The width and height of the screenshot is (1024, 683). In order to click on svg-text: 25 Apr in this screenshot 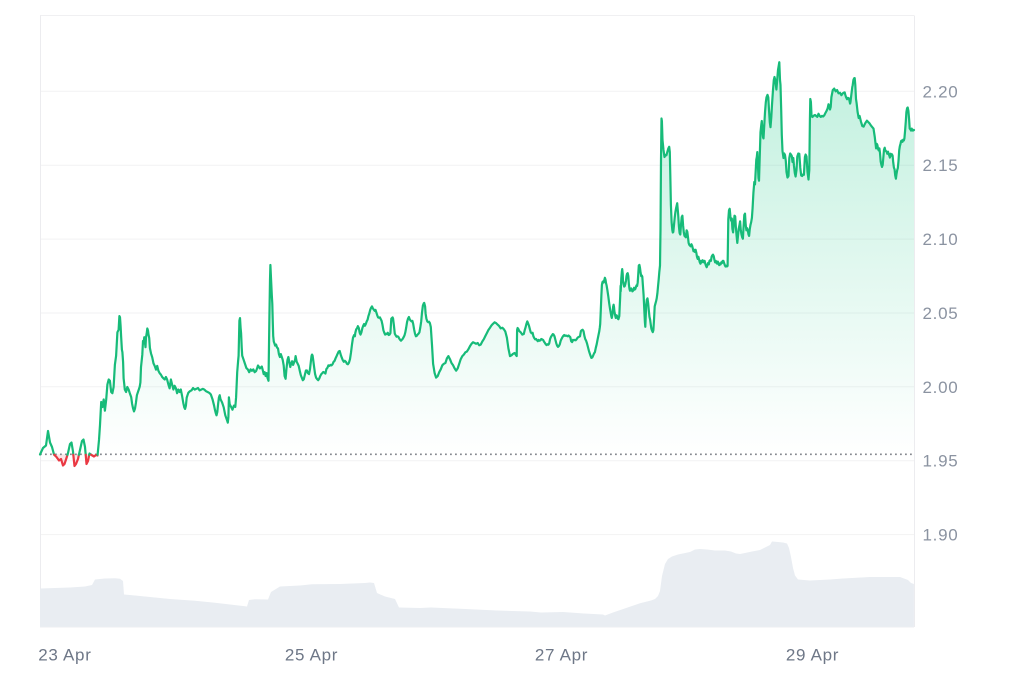, I will do `click(311, 655)`.